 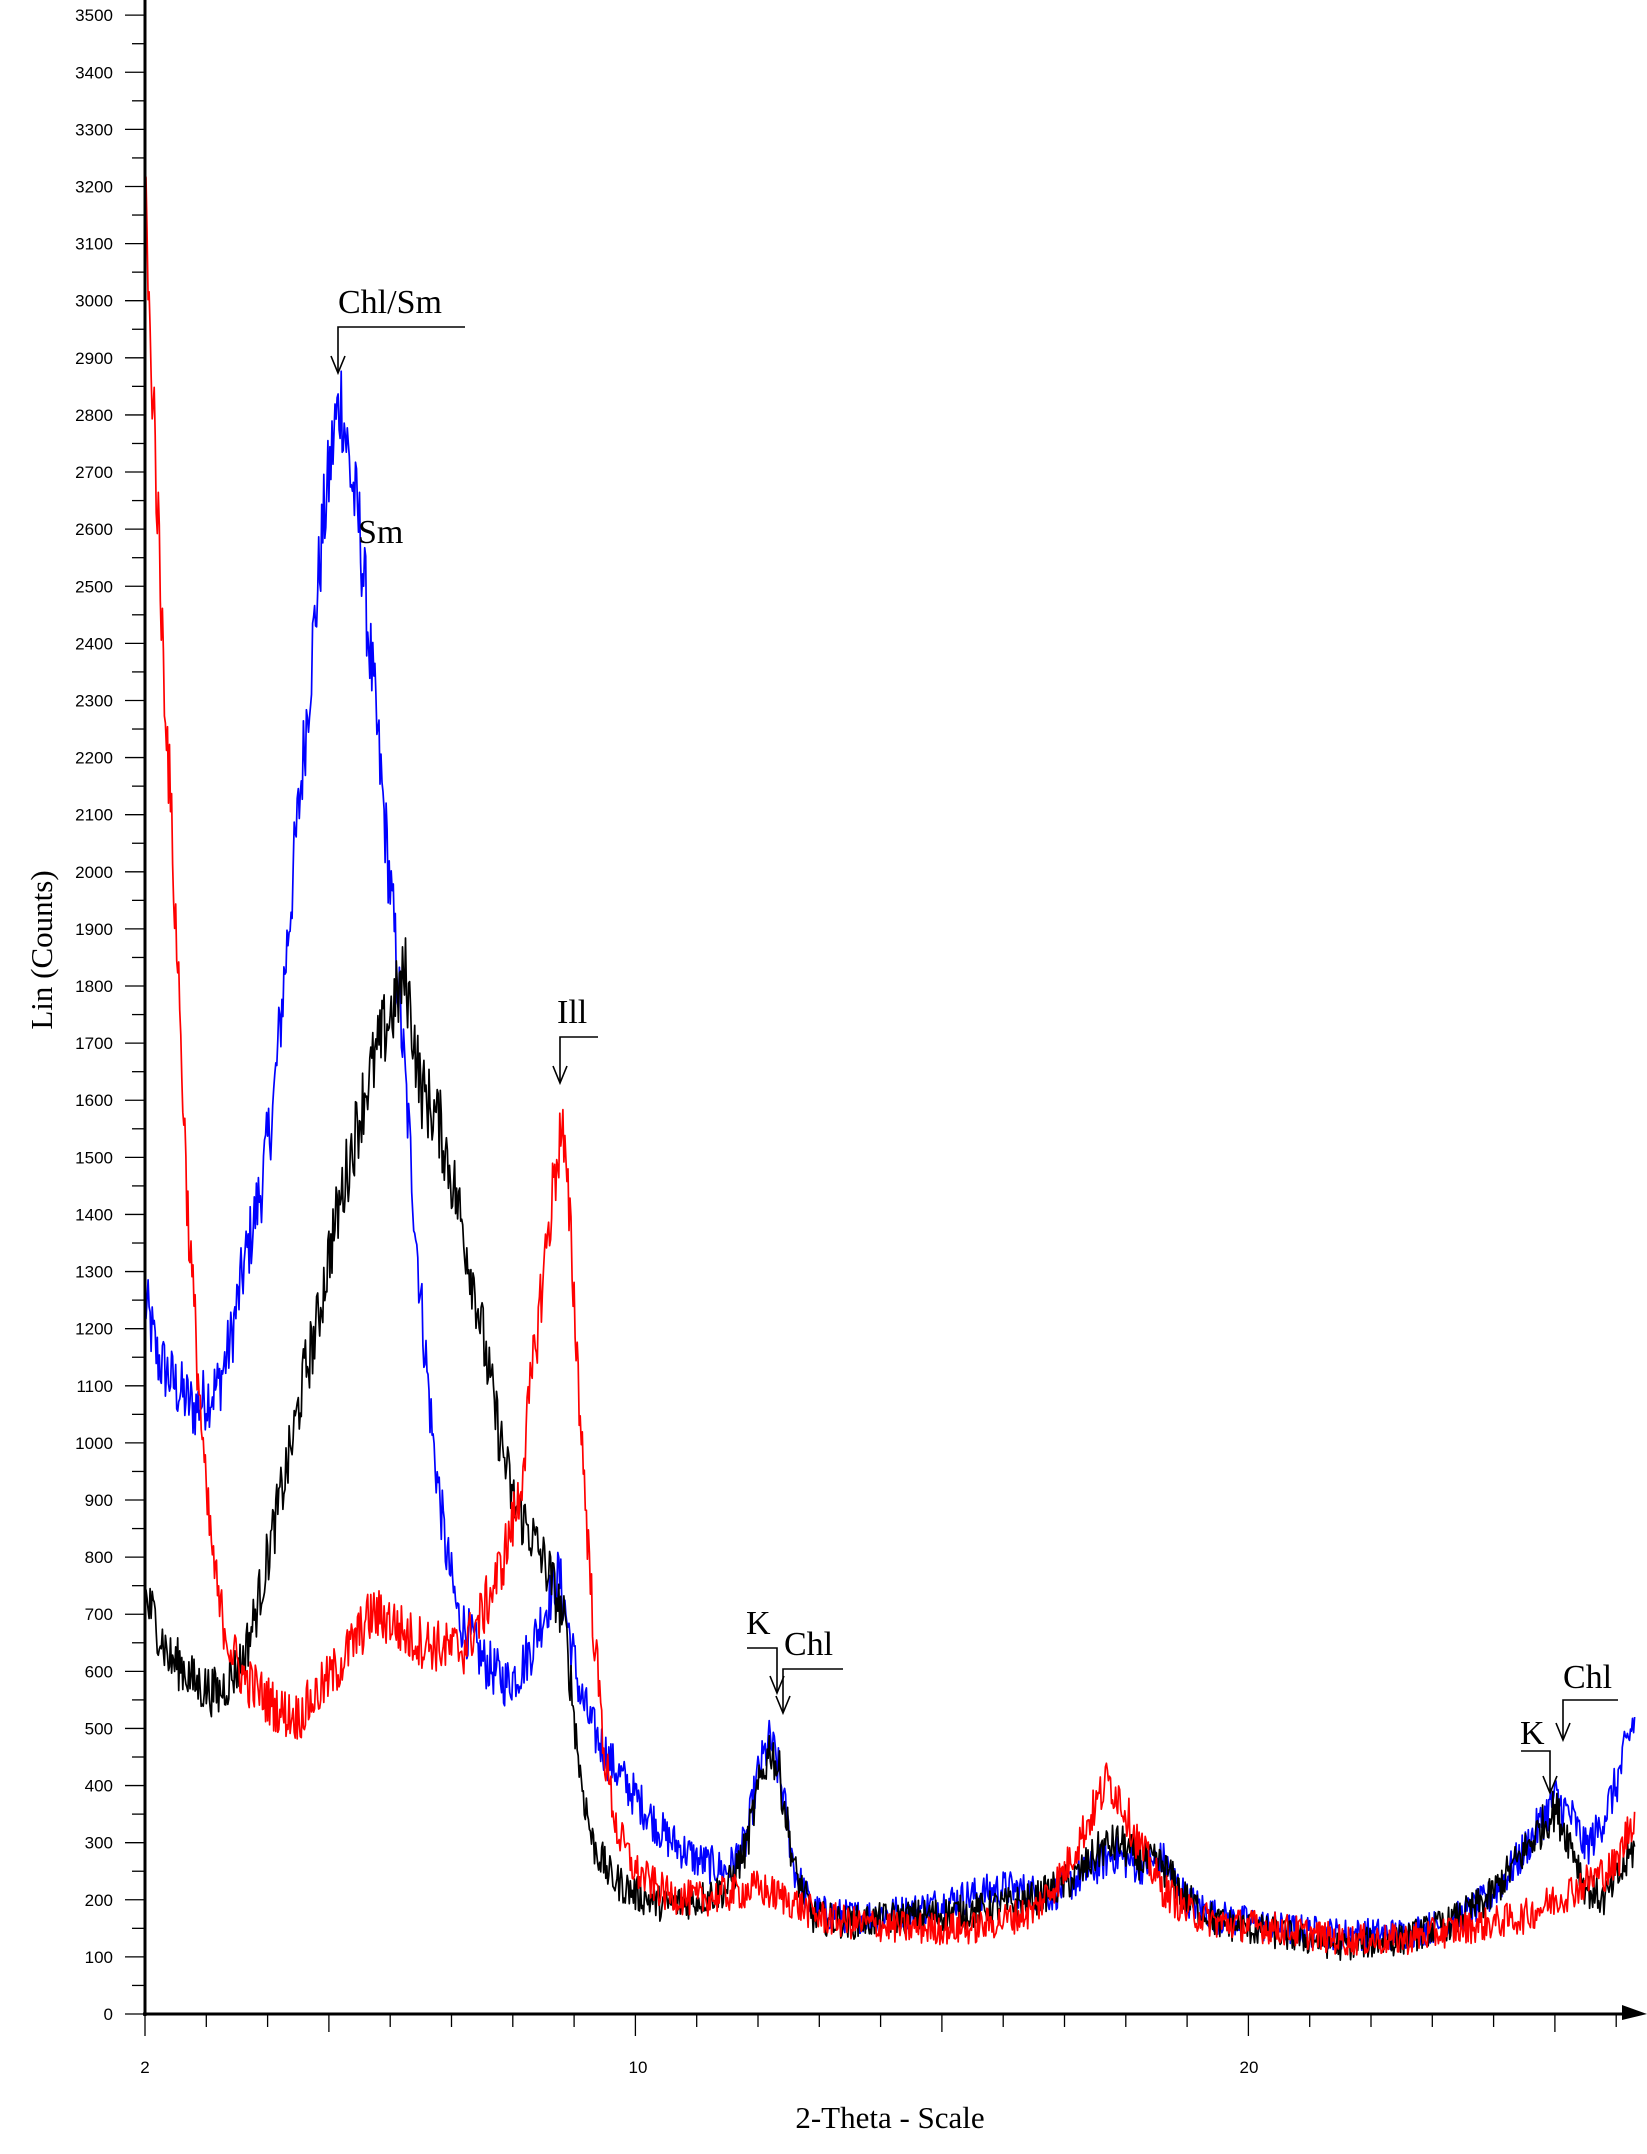 What do you see at coordinates (94, 586) in the screenshot?
I see `svg-text: 2500` at bounding box center [94, 586].